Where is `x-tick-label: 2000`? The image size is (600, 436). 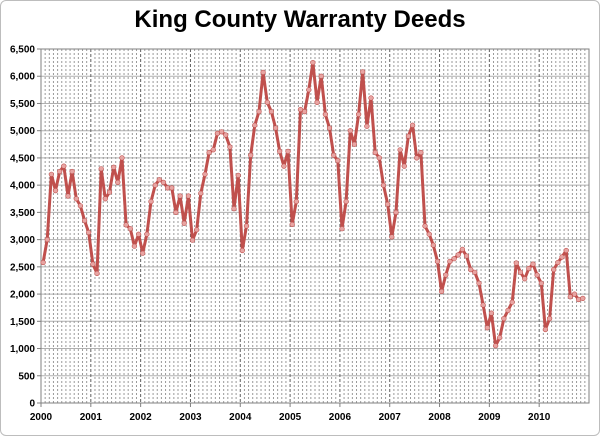 x-tick-label: 2000 is located at coordinates (41, 417).